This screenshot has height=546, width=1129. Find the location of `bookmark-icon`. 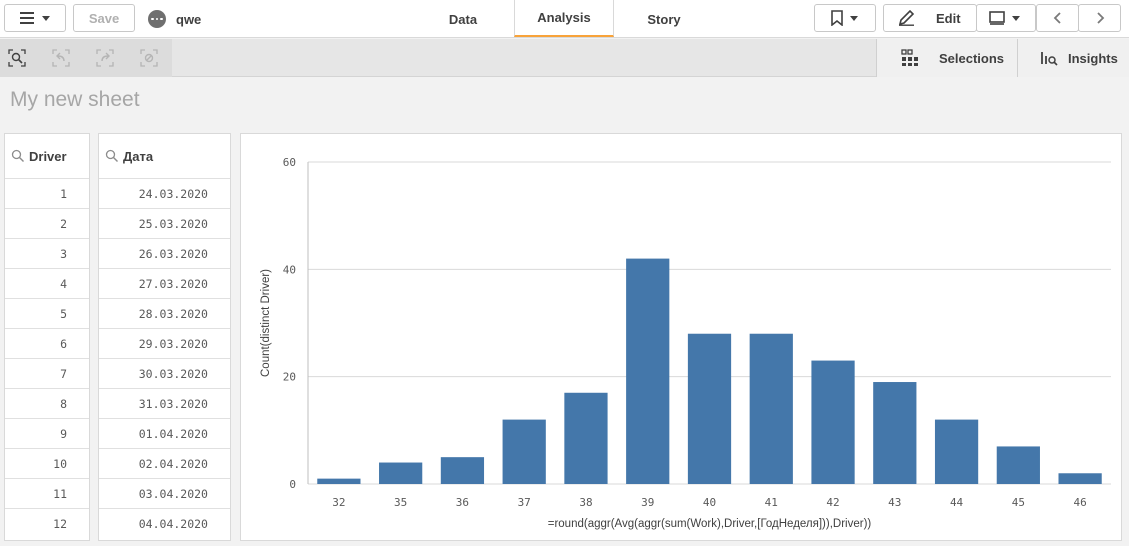

bookmark-icon is located at coordinates (844, 18).